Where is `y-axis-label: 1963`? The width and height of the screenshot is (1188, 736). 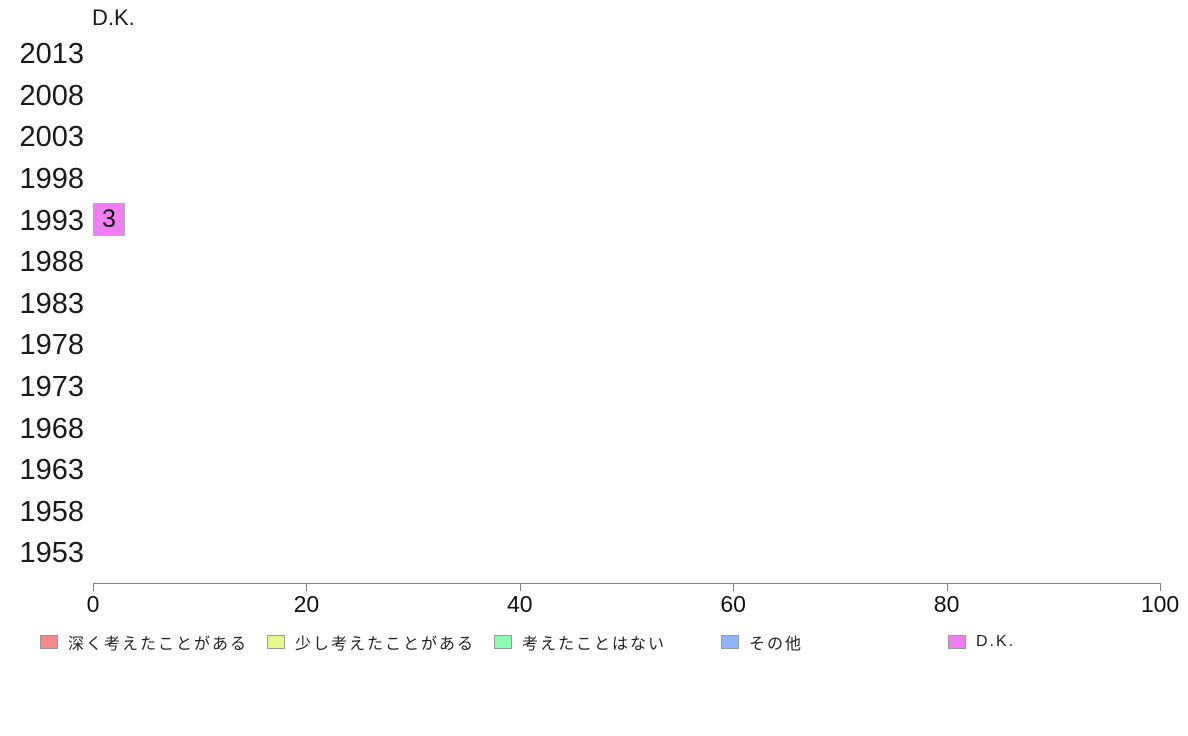
y-axis-label: 1963 is located at coordinates (51, 470).